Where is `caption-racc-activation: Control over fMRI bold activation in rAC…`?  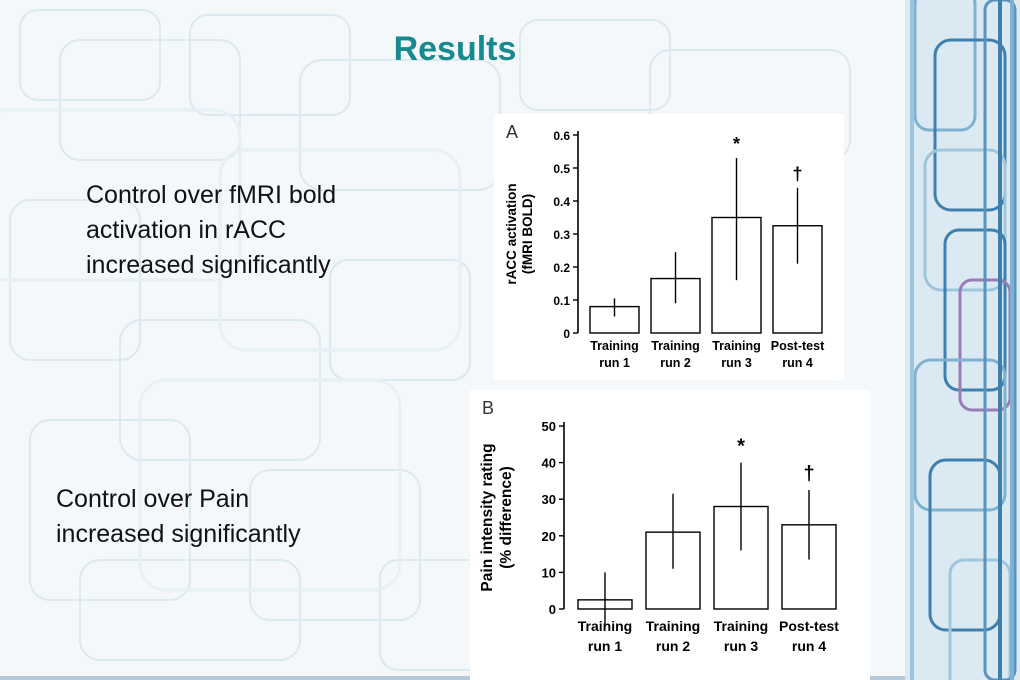 caption-racc-activation: Control over fMRI bold activation in rAC… is located at coordinates (266, 230).